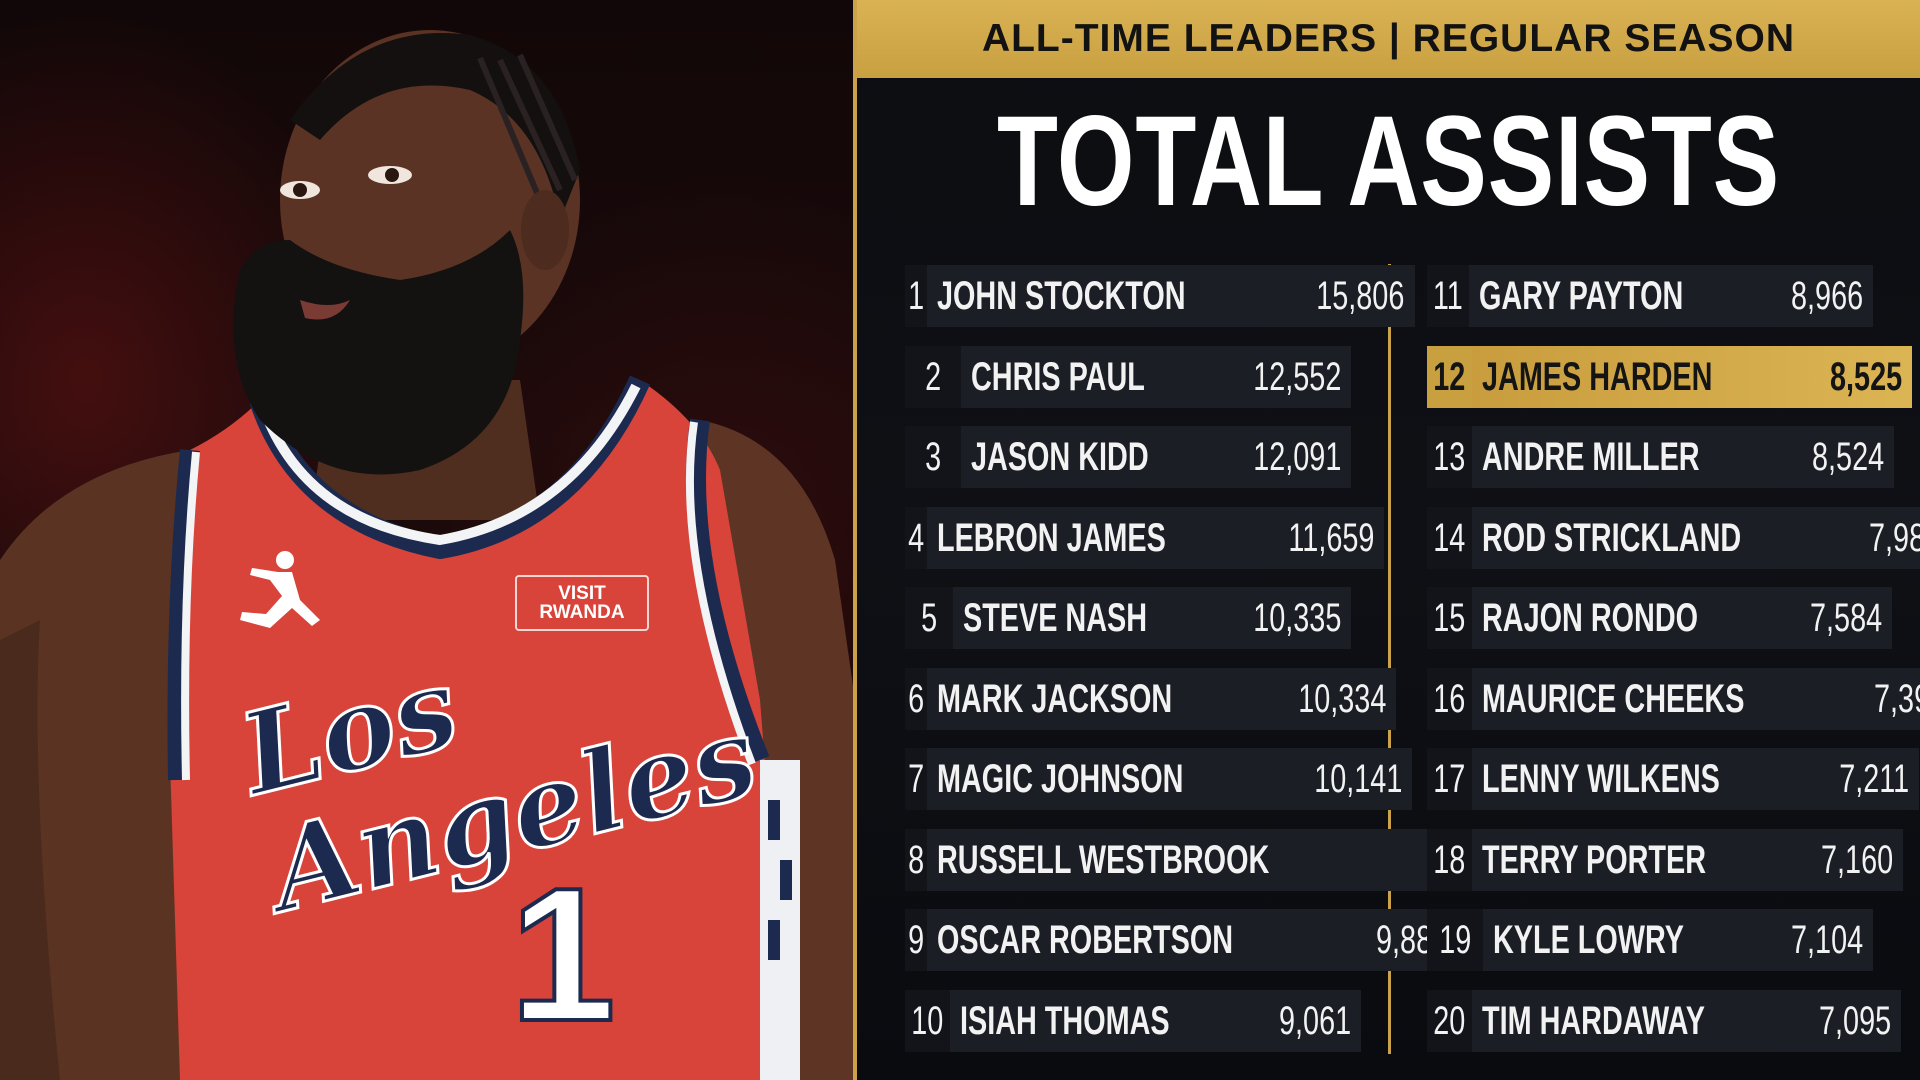  I want to click on player-name: MAURICE CHEEKS, so click(1612, 698).